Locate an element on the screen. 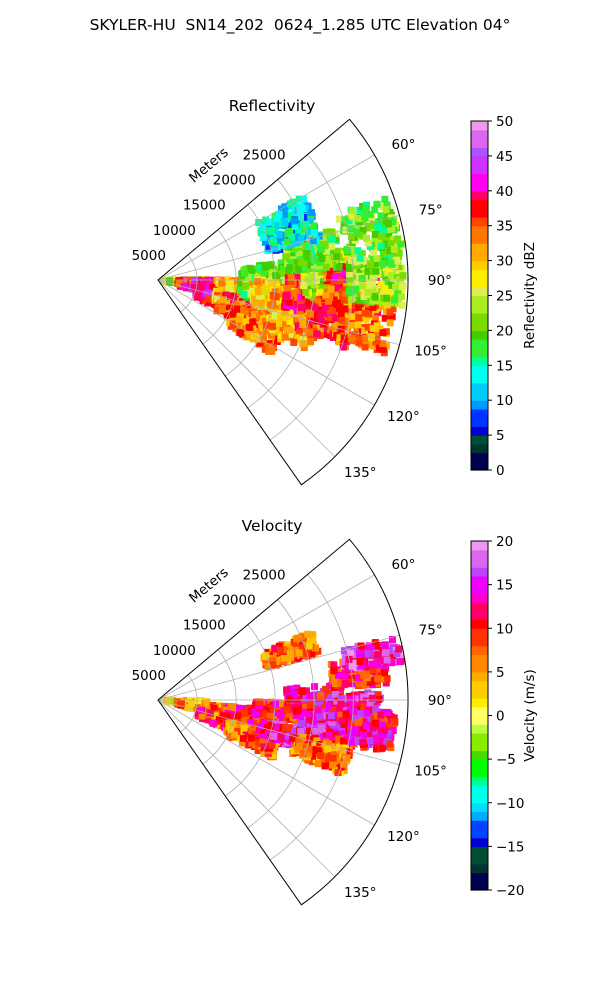 This screenshot has height=1000, width=600. reflectivity-panel-title: Reflectivity is located at coordinates (272, 106).